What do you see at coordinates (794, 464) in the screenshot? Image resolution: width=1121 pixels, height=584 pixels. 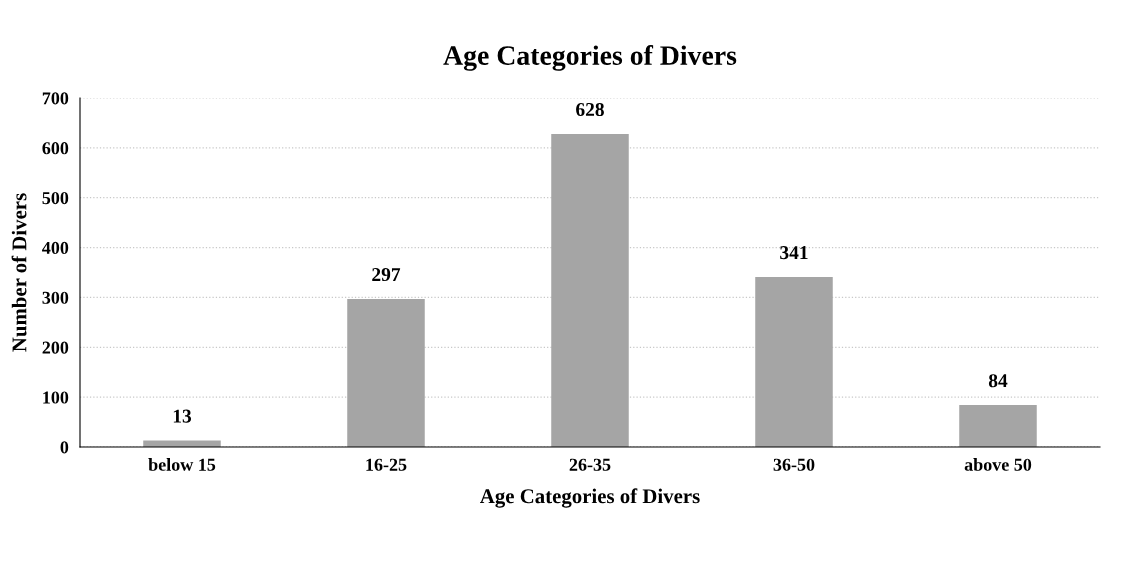 I see `x-tick-label: 36-50` at bounding box center [794, 464].